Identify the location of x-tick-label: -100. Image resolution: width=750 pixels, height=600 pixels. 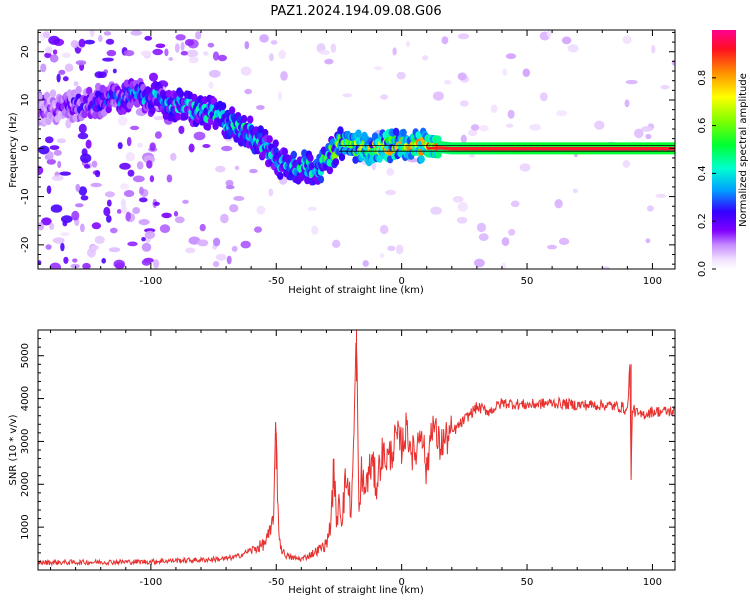
(151, 281).